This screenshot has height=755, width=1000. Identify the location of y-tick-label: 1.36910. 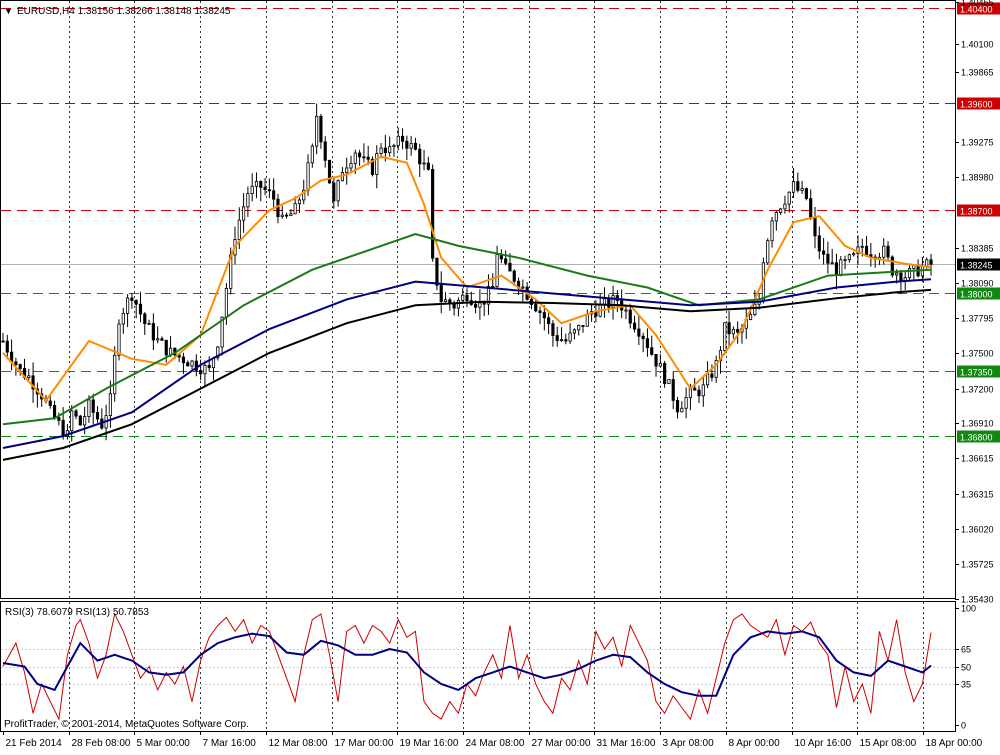
(977, 424).